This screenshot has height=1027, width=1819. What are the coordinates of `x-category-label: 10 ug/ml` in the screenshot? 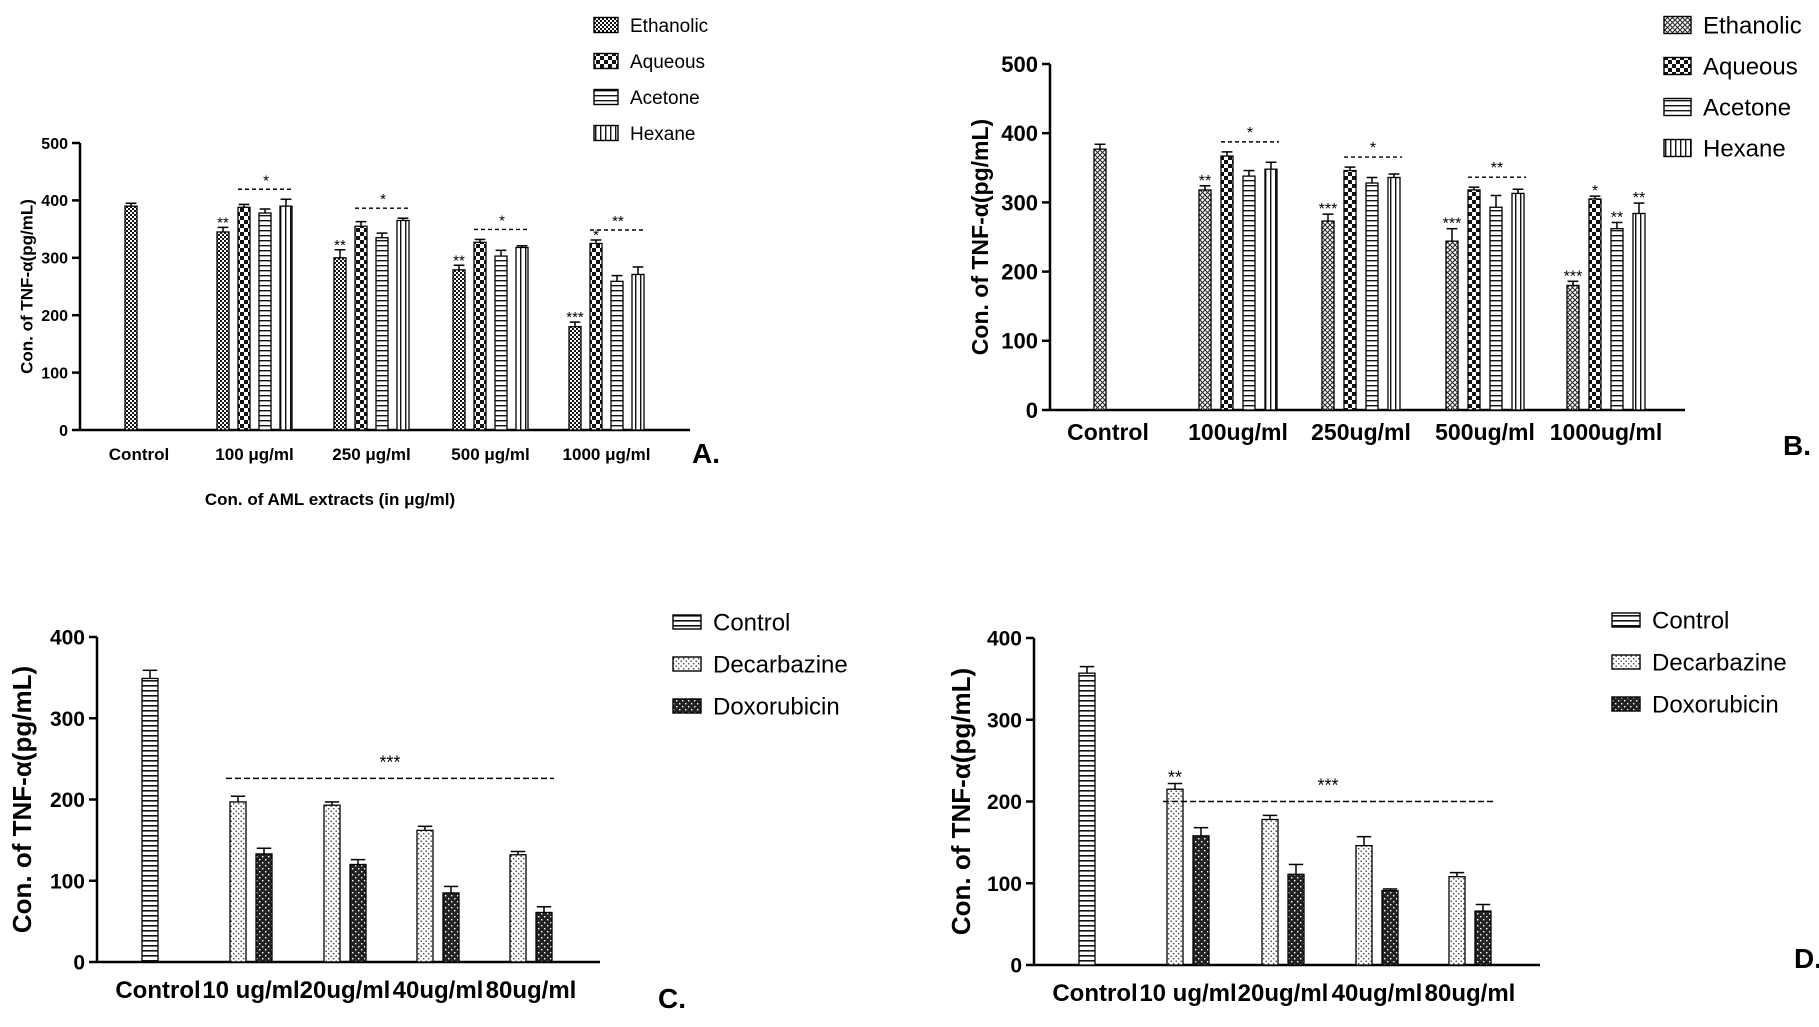 It's located at (250, 990).